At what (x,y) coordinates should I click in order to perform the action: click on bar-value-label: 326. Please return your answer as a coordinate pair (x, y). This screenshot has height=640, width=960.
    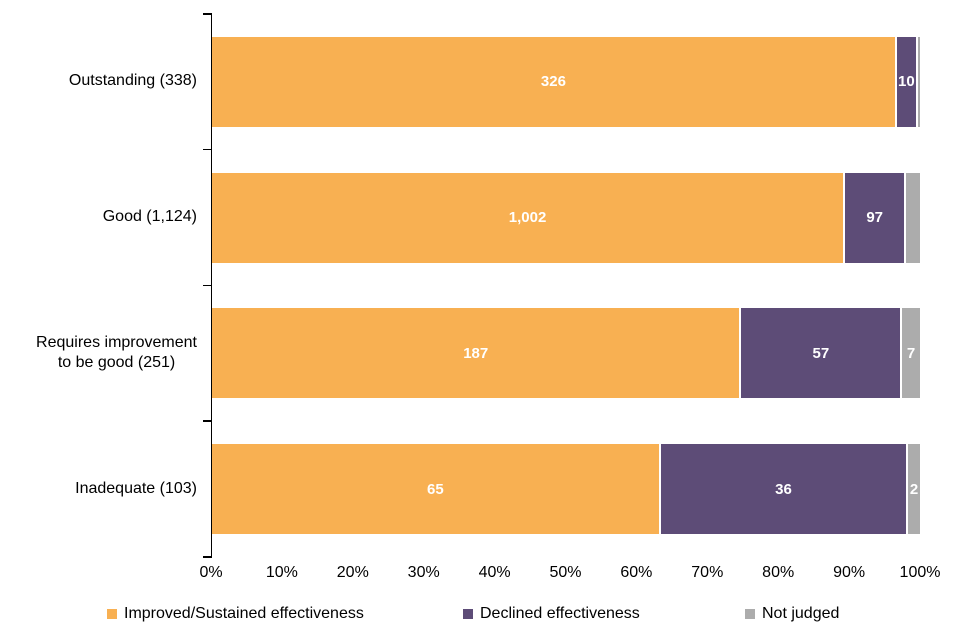
    Looking at the image, I should click on (553, 82).